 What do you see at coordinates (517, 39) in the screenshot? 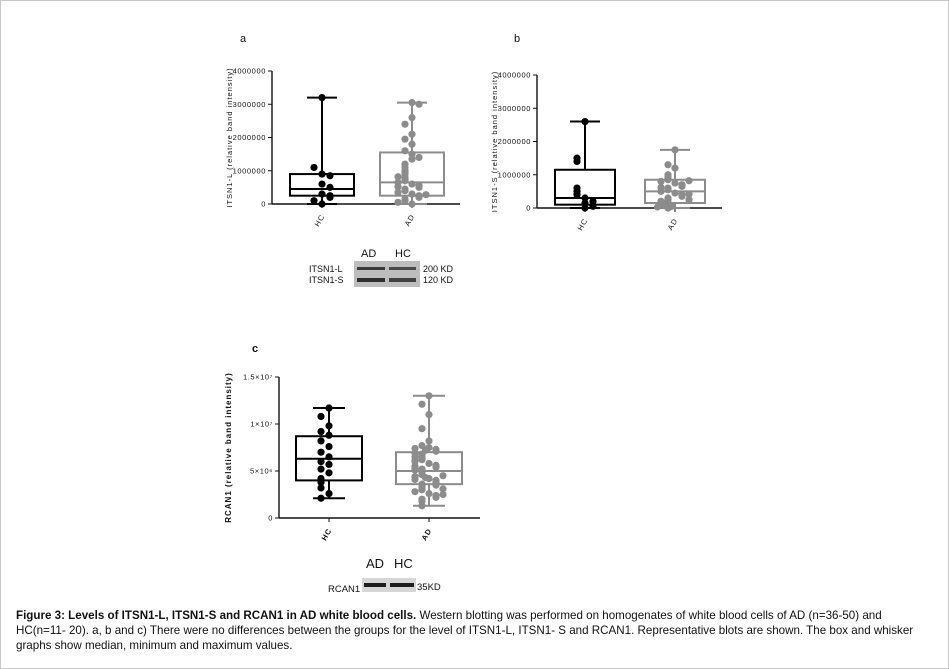
I see `panel-label-b: b` at bounding box center [517, 39].